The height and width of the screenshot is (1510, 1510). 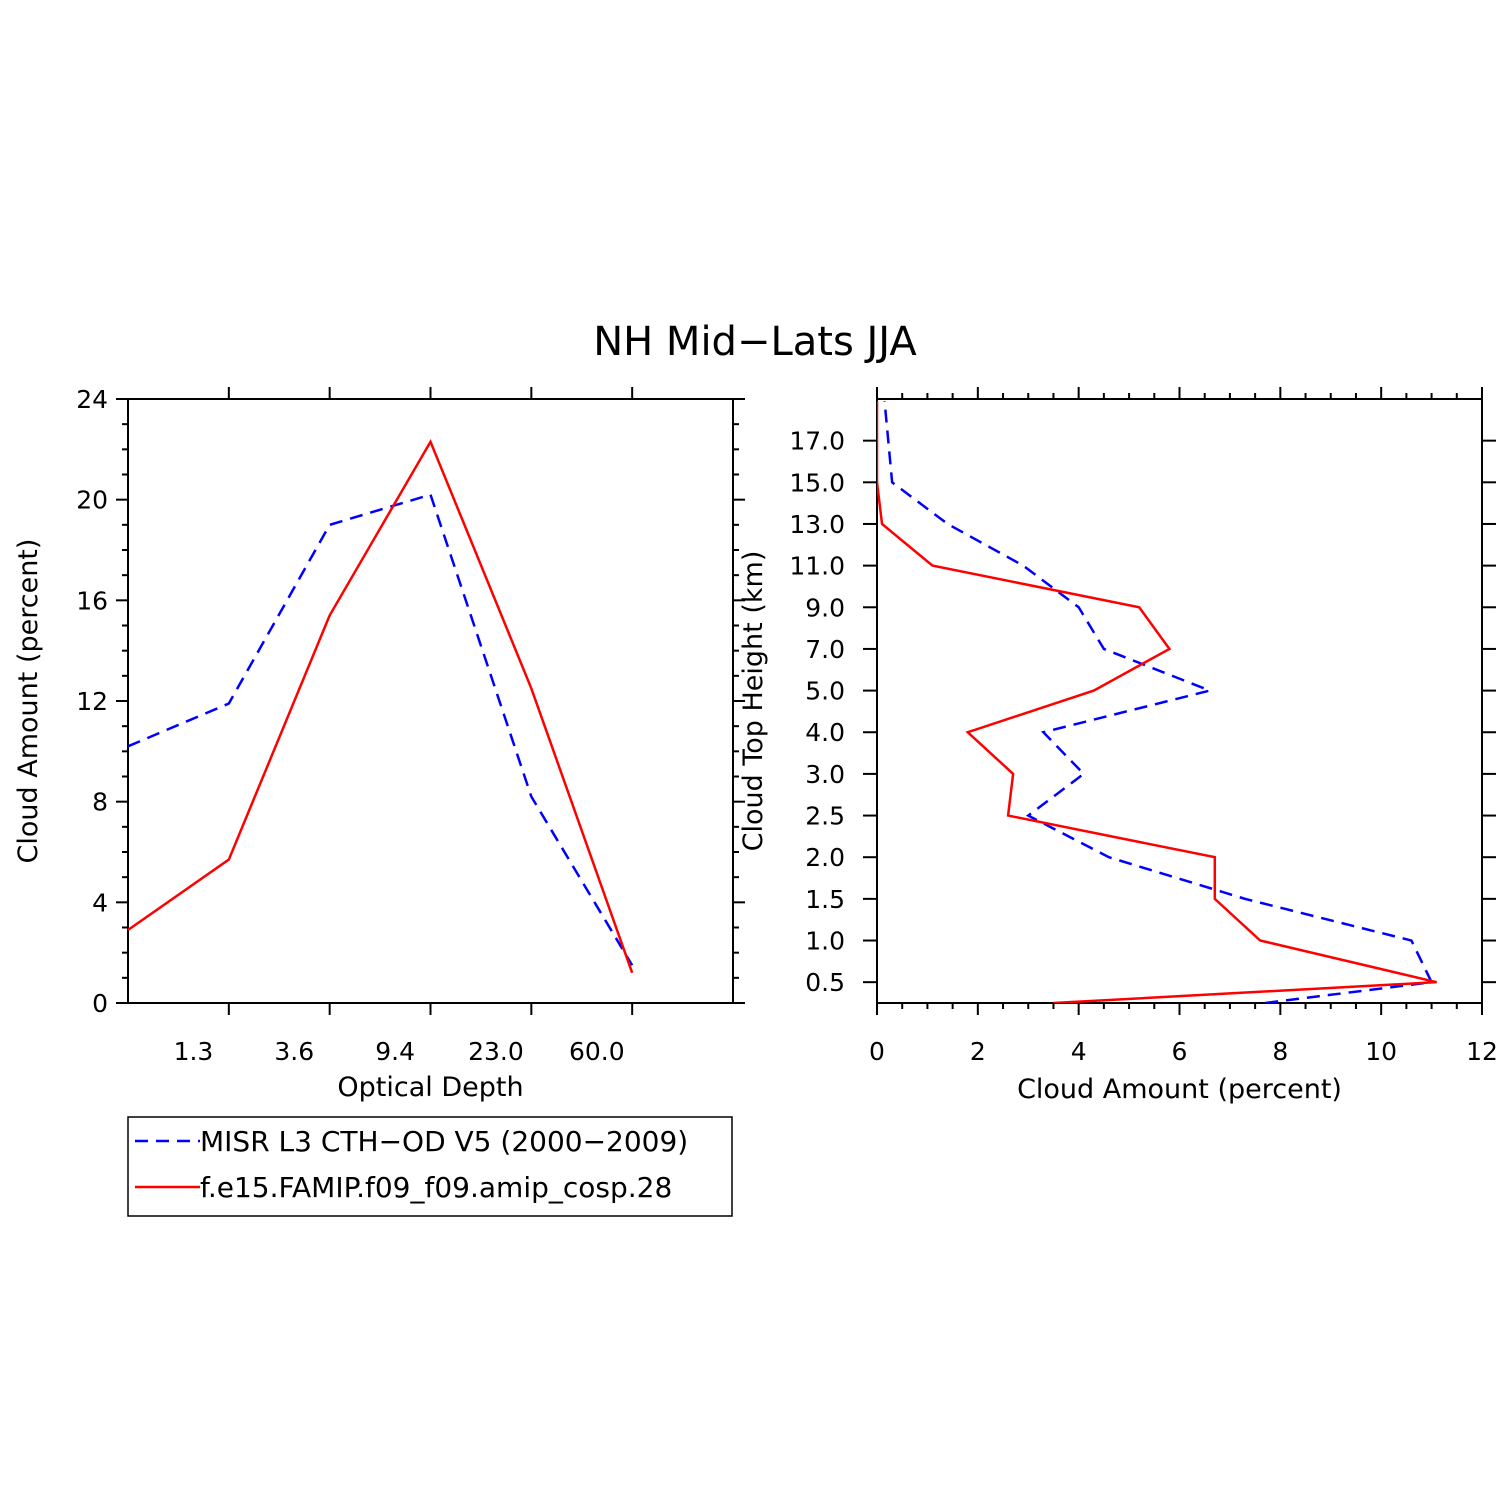 What do you see at coordinates (430, 1087) in the screenshot?
I see `left-x-axis-label: Optical Depth` at bounding box center [430, 1087].